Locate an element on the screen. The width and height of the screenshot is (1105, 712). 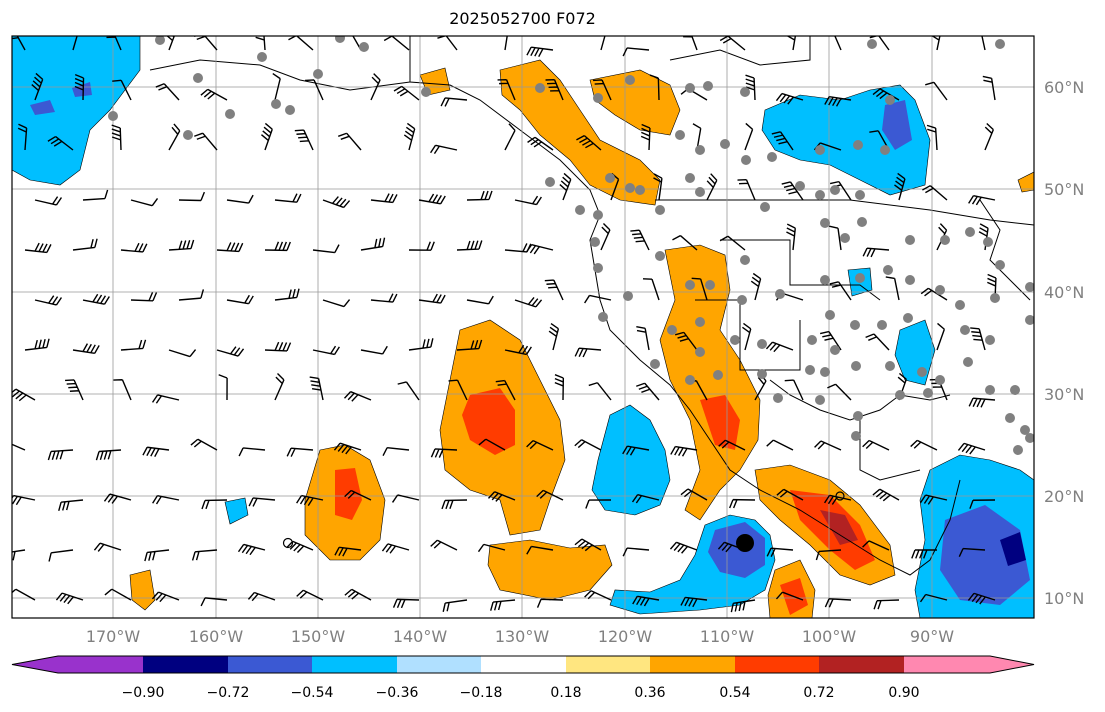
colorbar-tick-label: −0.72 is located at coordinates (228, 693).